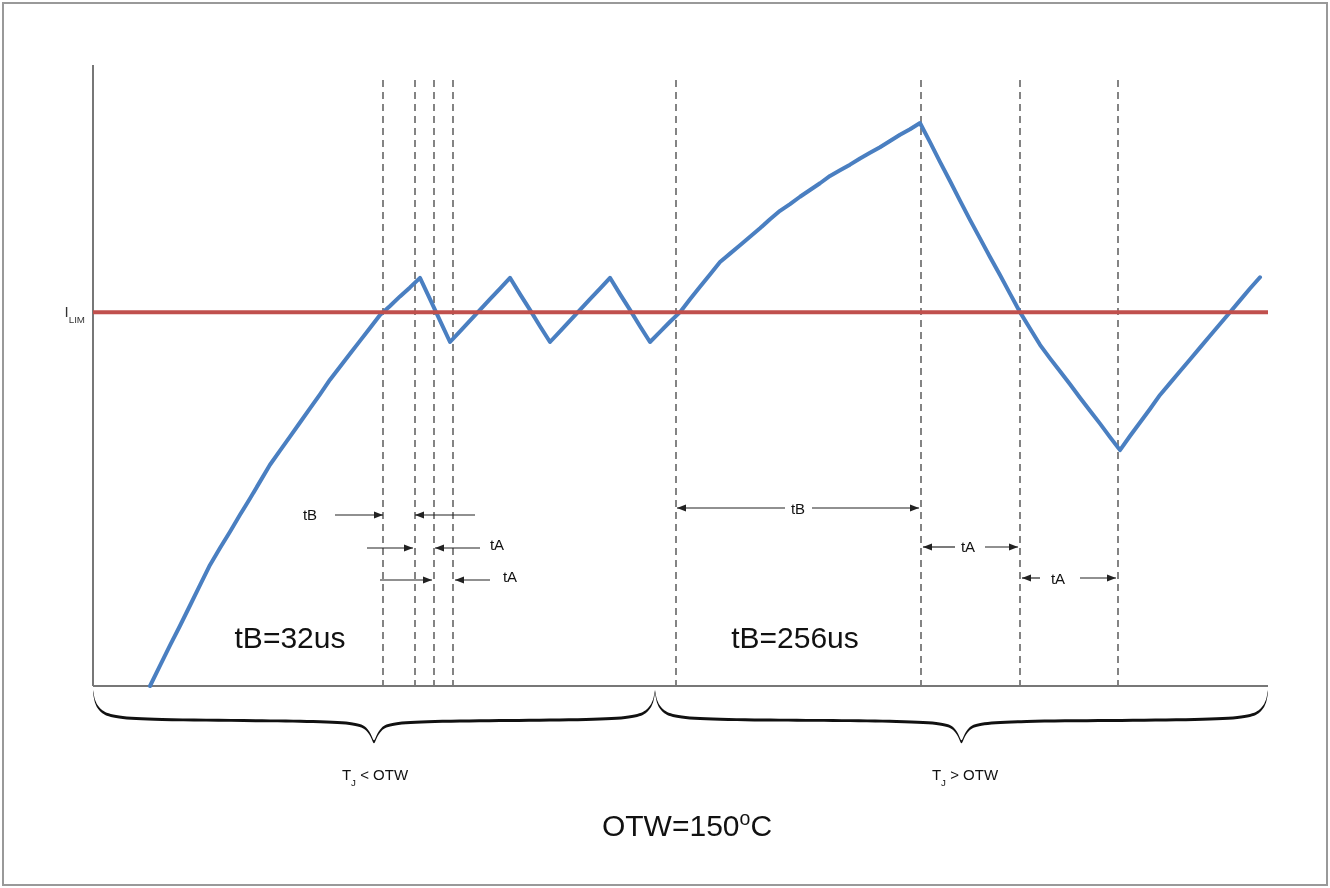 The image size is (1330, 888). Describe the element at coordinates (965, 777) in the screenshot. I see `text: T$_{J}$ > OTW` at that location.